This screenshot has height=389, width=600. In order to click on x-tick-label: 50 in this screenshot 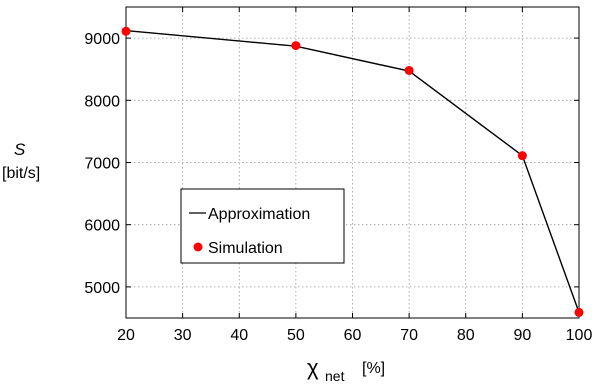, I will do `click(296, 335)`.